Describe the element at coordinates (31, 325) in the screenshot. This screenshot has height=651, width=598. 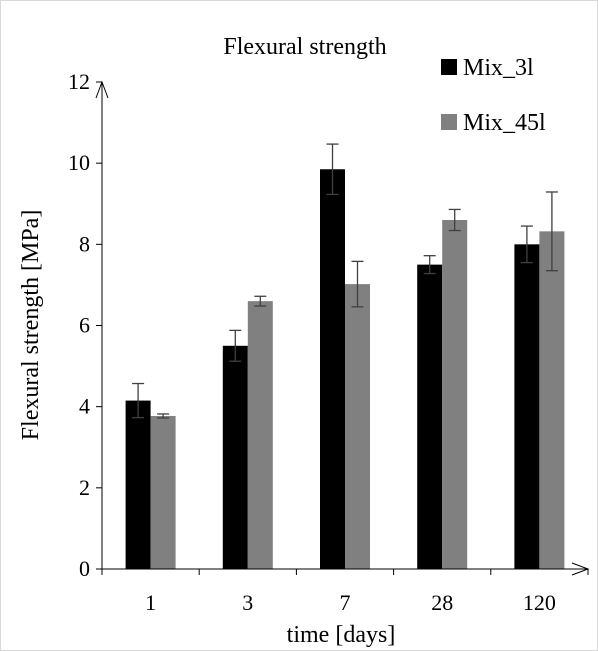
I see `y-axis-title: Flexural strength [MPa]` at that location.